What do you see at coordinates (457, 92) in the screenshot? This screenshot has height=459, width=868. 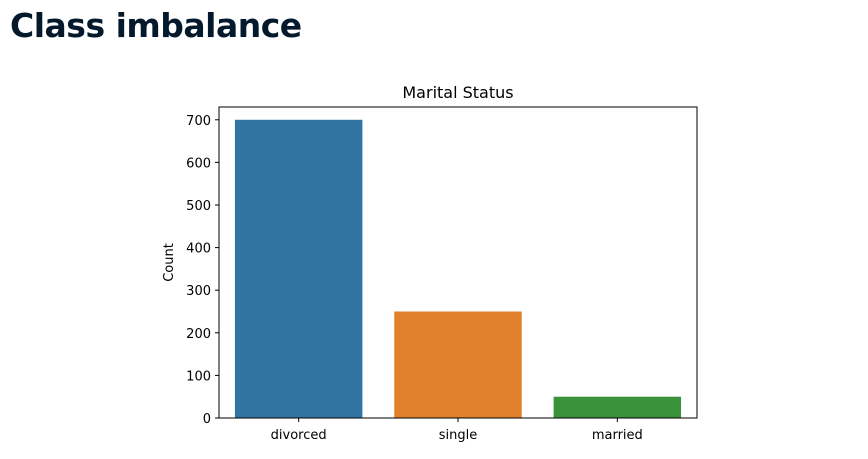 I see `chart-title: Marital Status` at bounding box center [457, 92].